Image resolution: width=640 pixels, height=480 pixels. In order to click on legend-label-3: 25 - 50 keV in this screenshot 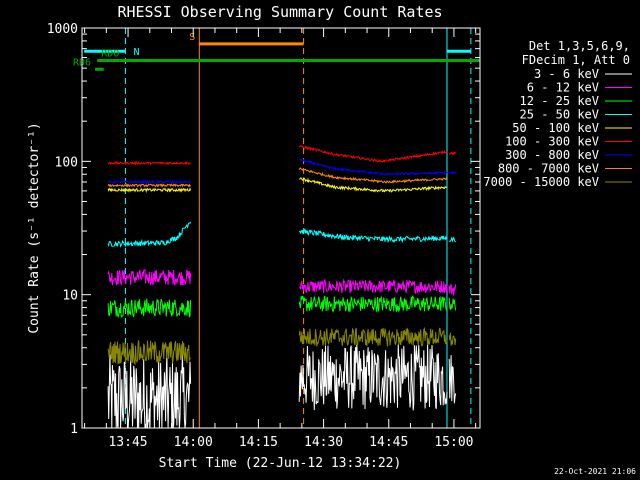, I will do `click(559, 115)`.